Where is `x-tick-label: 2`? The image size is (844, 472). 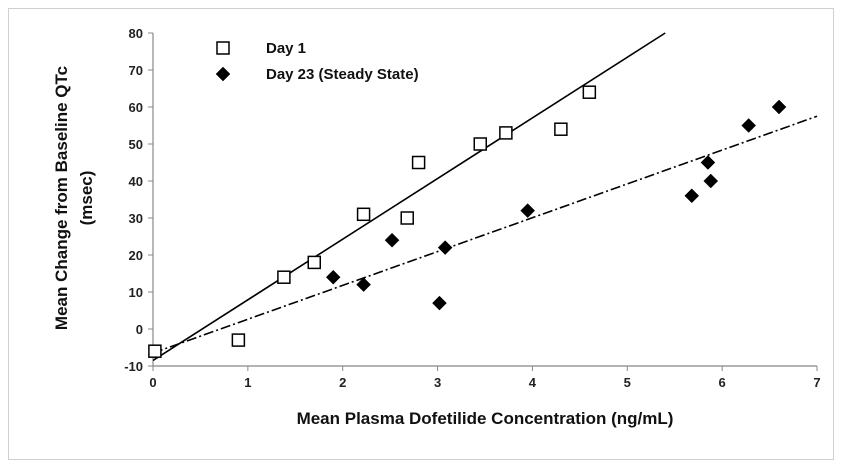 x-tick-label: 2 is located at coordinates (342, 382).